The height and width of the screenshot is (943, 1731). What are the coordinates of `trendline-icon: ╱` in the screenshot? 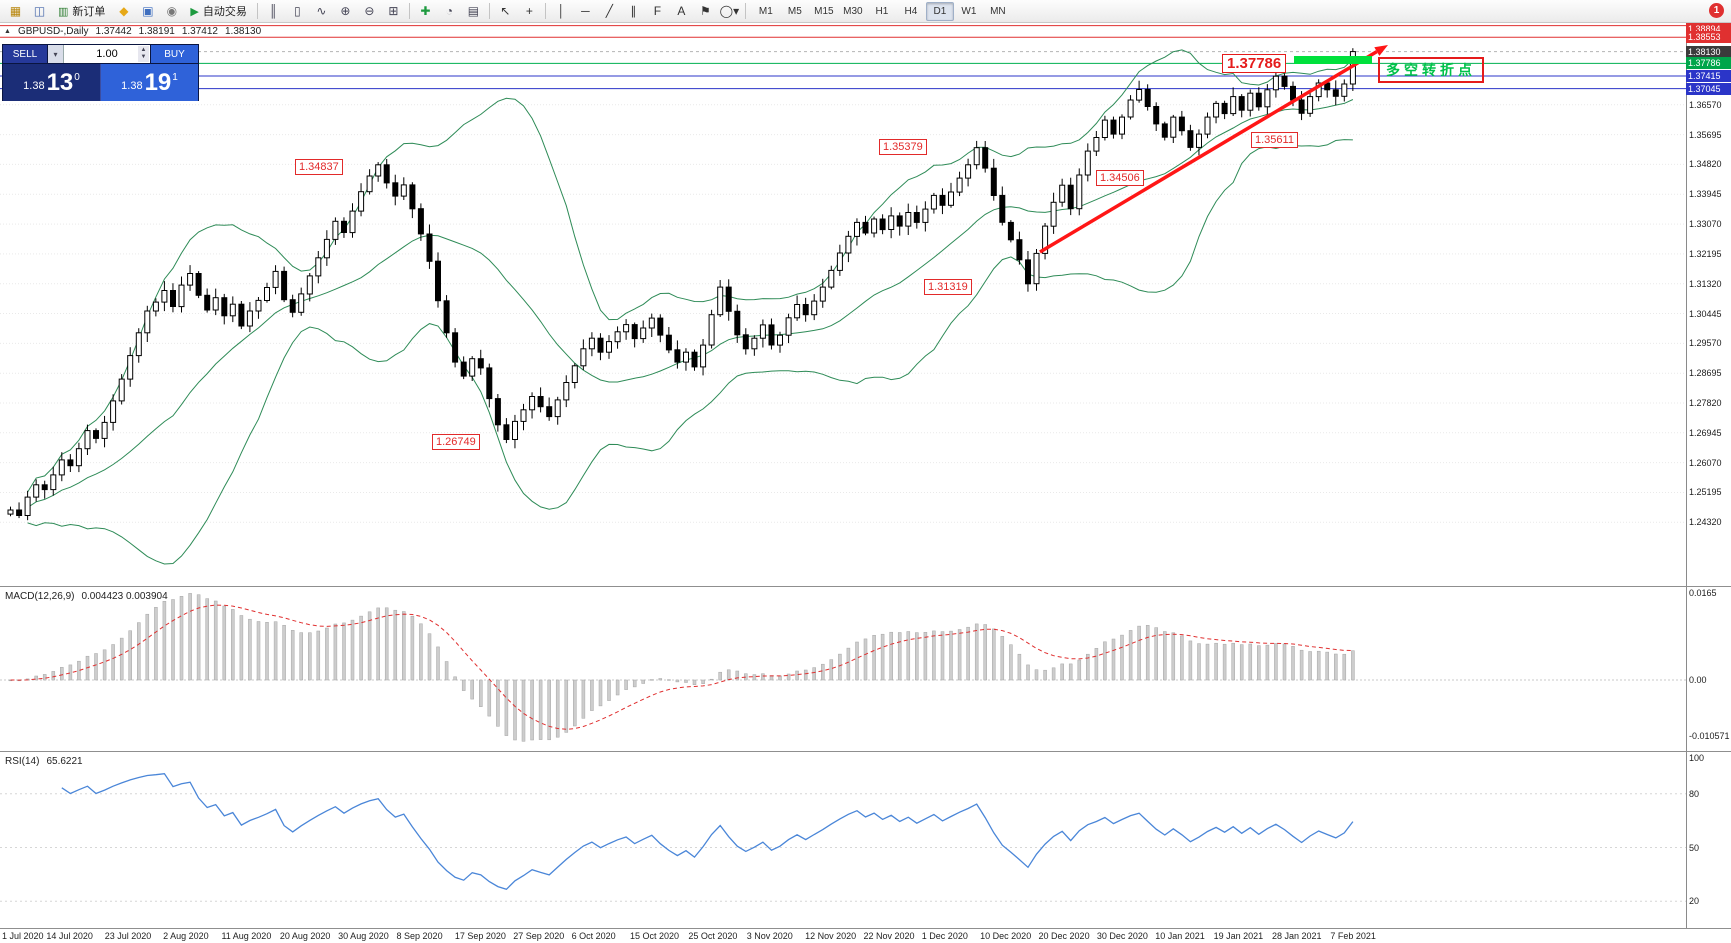 It's located at (609, 11).